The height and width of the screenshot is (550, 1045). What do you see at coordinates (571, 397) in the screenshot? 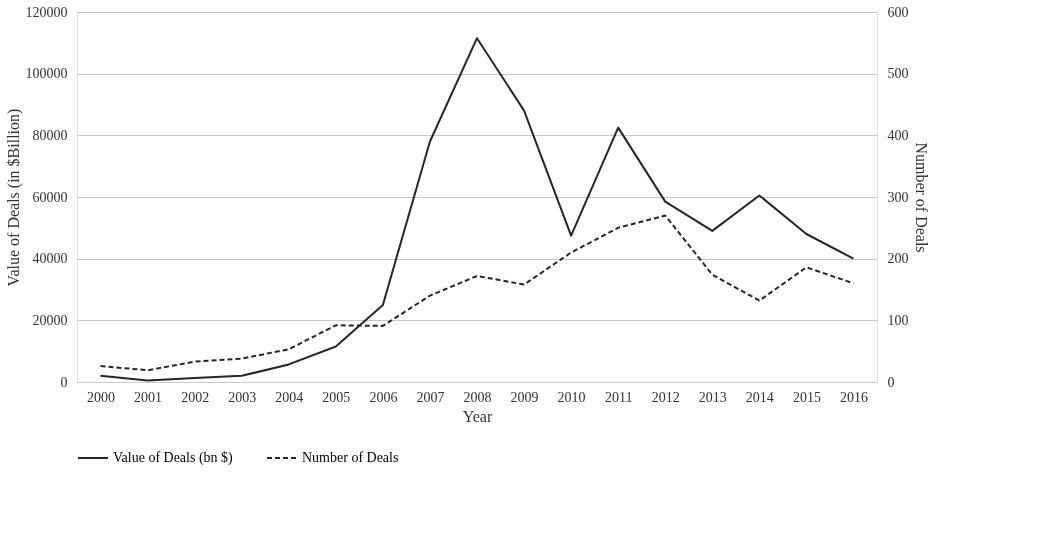
I see `x-tick-label: 2010` at bounding box center [571, 397].